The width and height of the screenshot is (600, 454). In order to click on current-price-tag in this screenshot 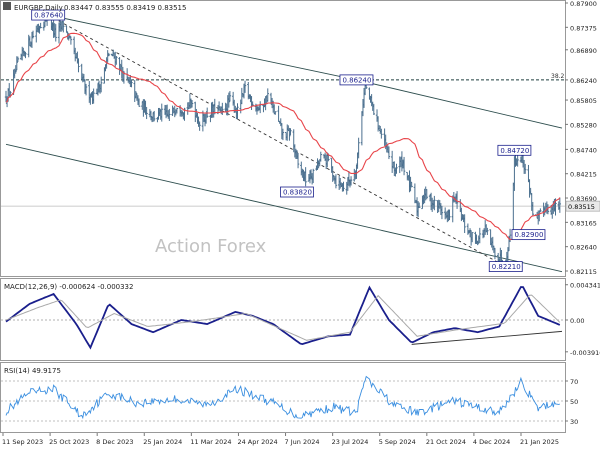, I will do `click(582, 206)`.